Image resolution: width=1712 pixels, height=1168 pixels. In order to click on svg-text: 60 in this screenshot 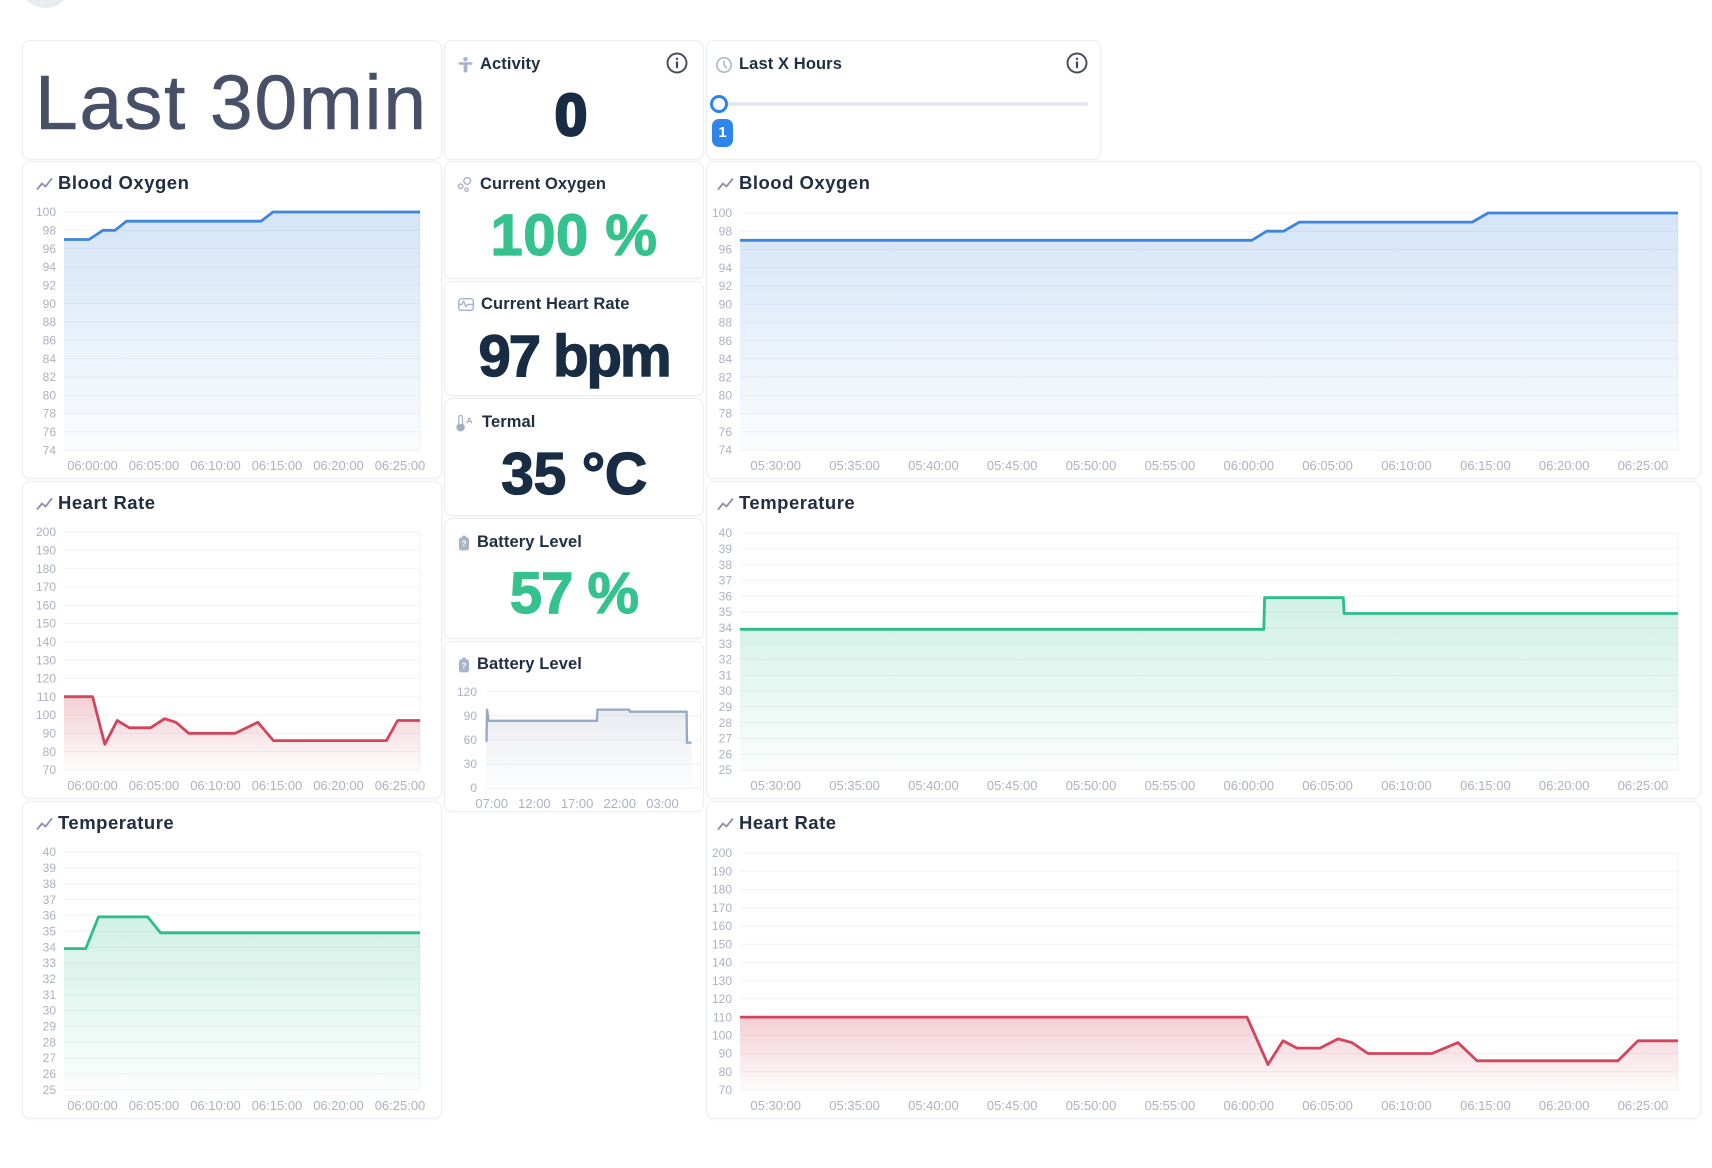, I will do `click(471, 740)`.